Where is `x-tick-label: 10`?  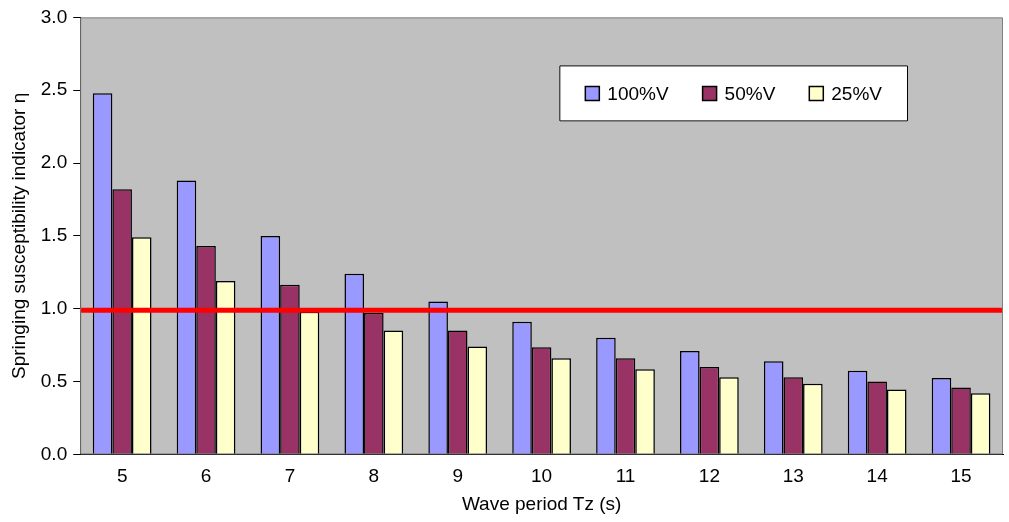 x-tick-label: 10 is located at coordinates (542, 476).